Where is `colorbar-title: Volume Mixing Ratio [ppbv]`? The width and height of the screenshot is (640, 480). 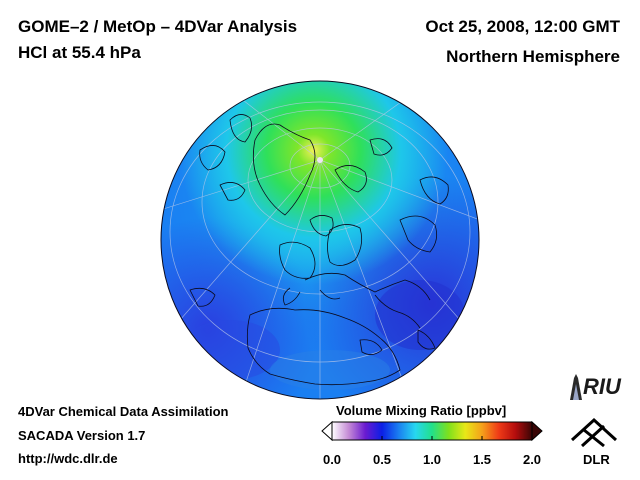 colorbar-title: Volume Mixing Ratio [ppbv] is located at coordinates (421, 410).